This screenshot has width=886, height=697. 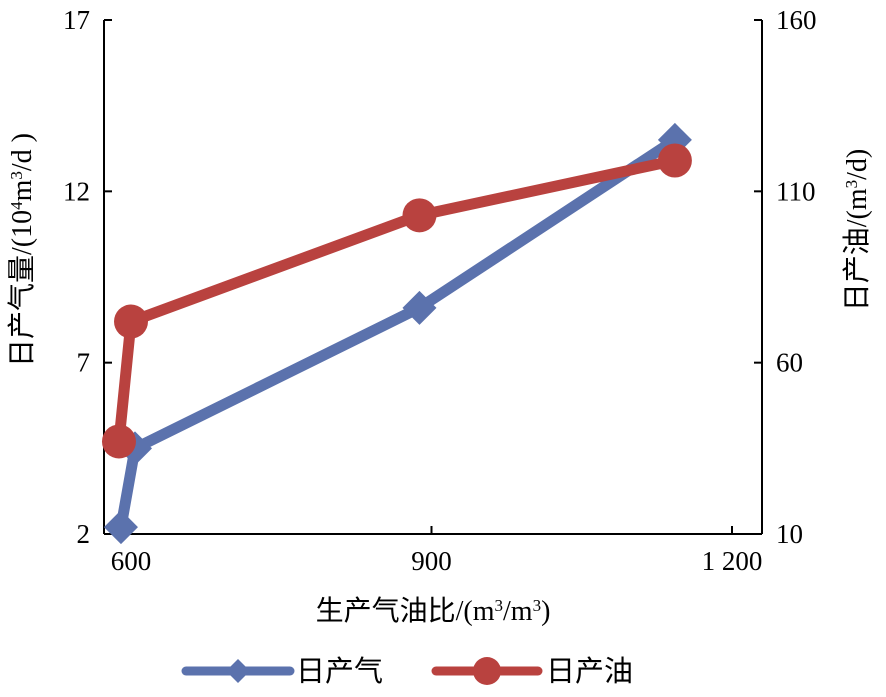 I want to click on y-left-tick-label: 12, so click(x=76, y=191).